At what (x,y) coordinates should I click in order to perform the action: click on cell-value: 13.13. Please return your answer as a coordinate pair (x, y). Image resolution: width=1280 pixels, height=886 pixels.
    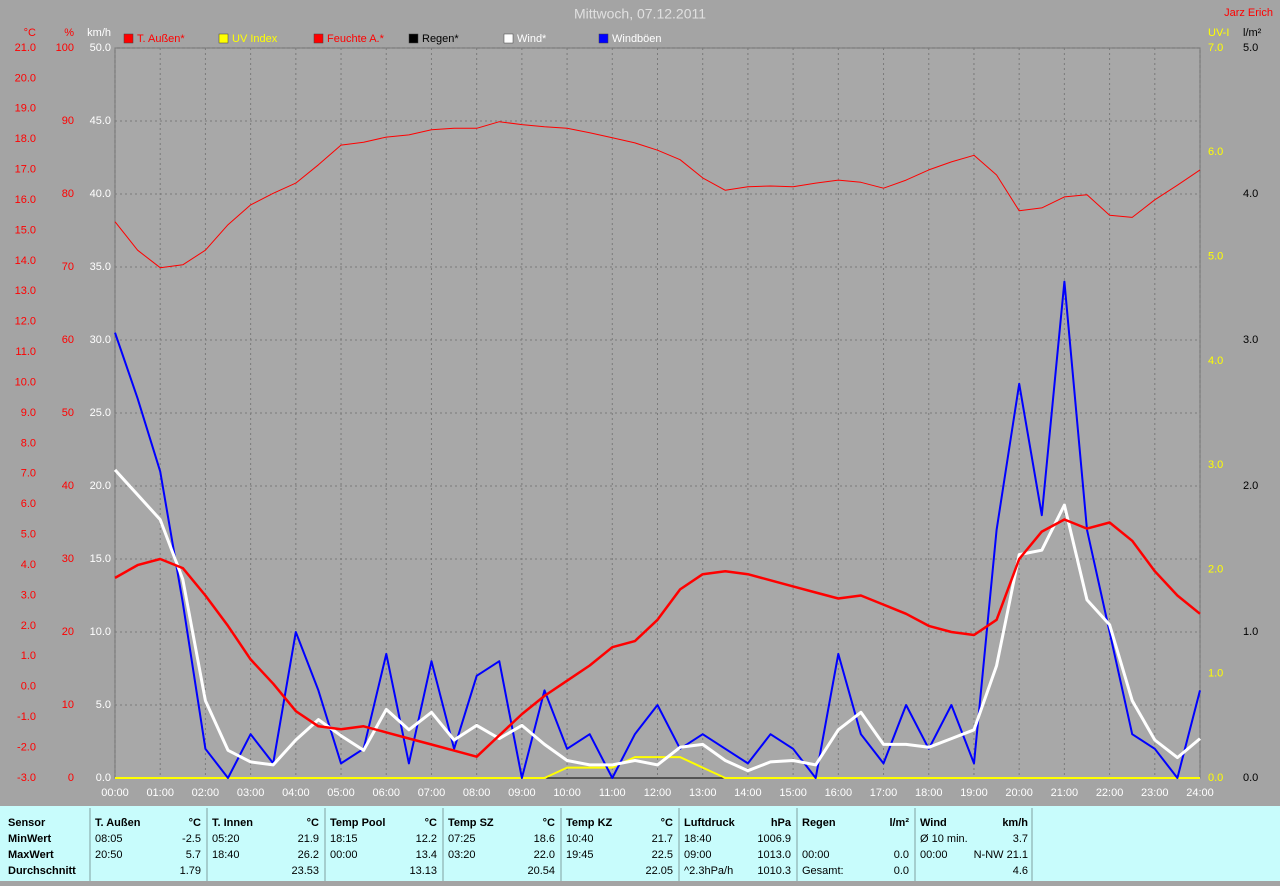
    Looking at the image, I should click on (423, 871).